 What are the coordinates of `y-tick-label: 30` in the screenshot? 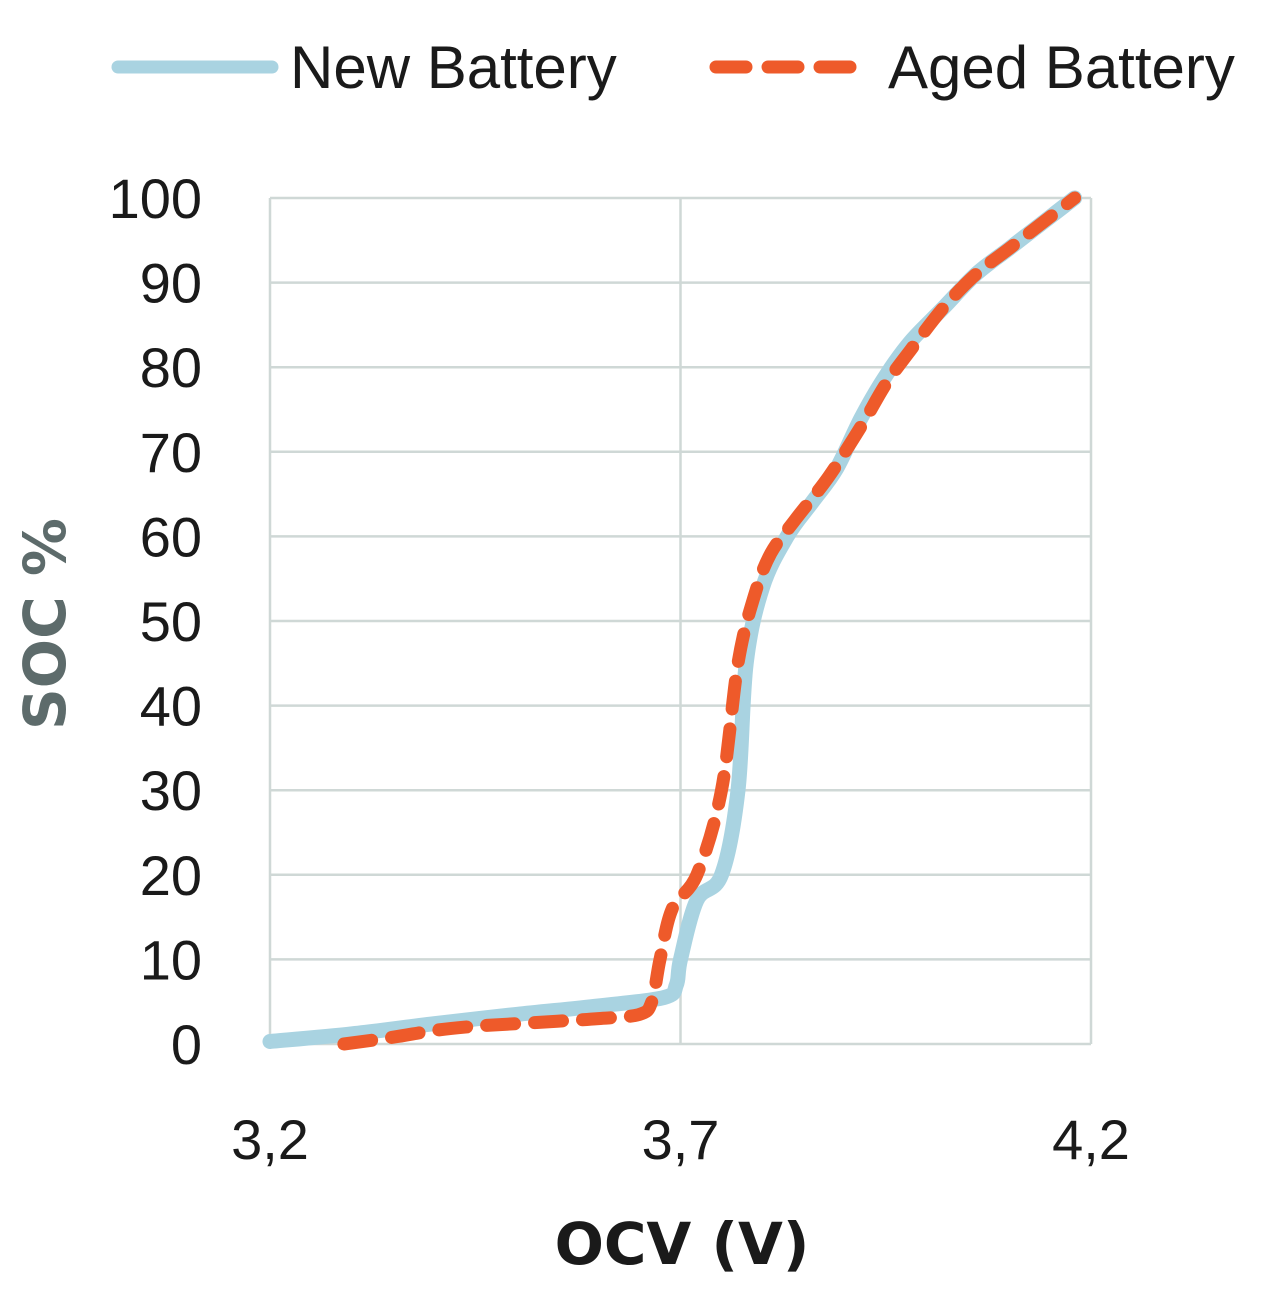 It's located at (171, 790).